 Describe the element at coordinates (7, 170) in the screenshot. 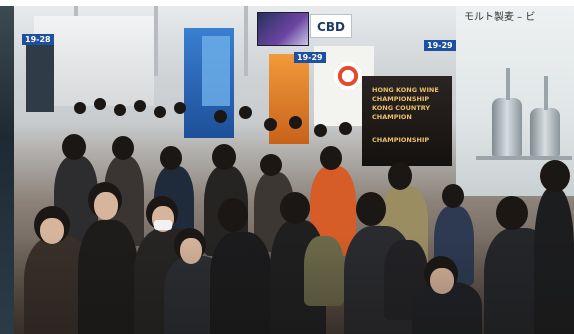

I see `adjacent-photo-edge` at that location.